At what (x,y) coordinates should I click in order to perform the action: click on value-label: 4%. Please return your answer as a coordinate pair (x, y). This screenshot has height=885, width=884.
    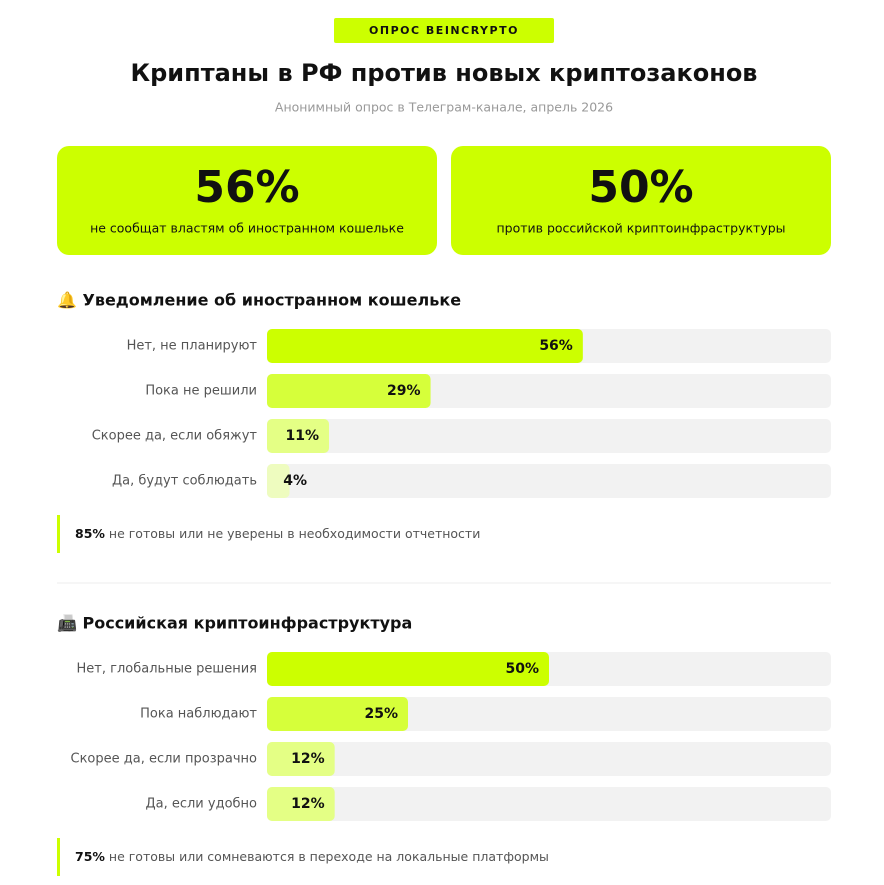
    Looking at the image, I should click on (295, 481).